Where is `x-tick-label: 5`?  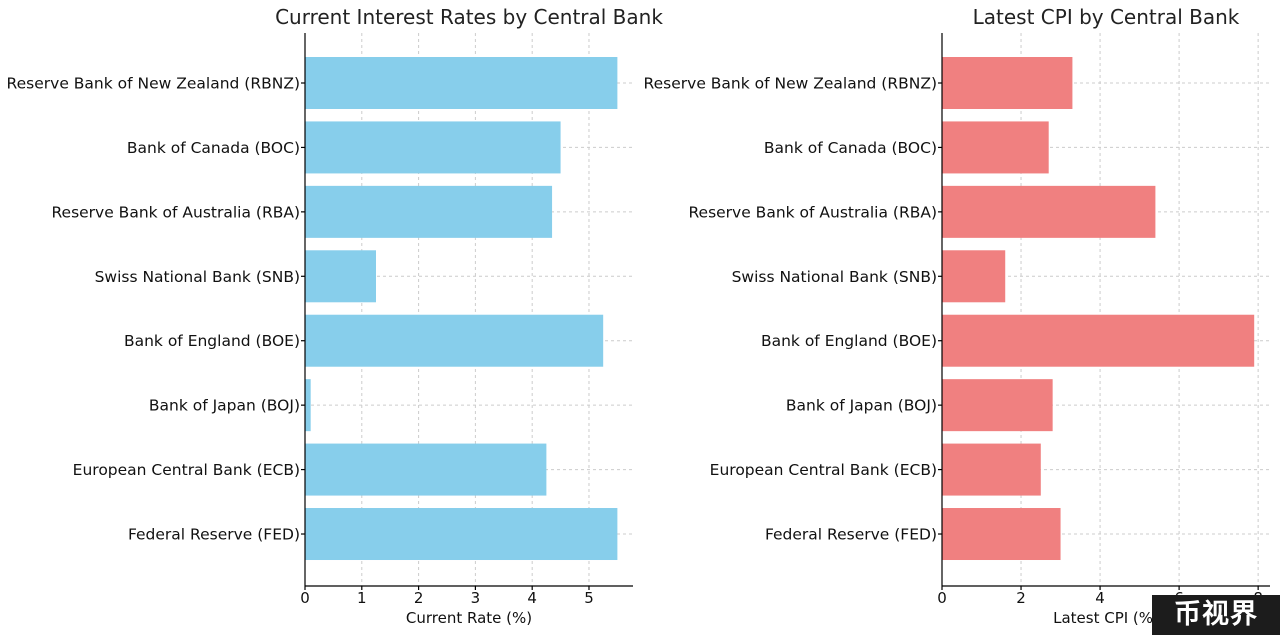 x-tick-label: 5 is located at coordinates (589, 598).